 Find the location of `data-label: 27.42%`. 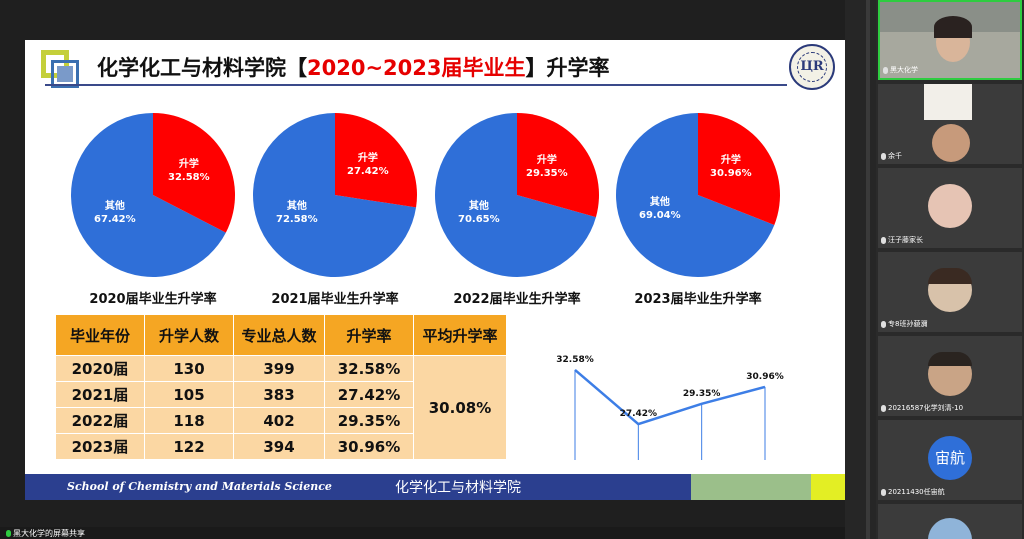

data-label: 27.42% is located at coordinates (639, 414).